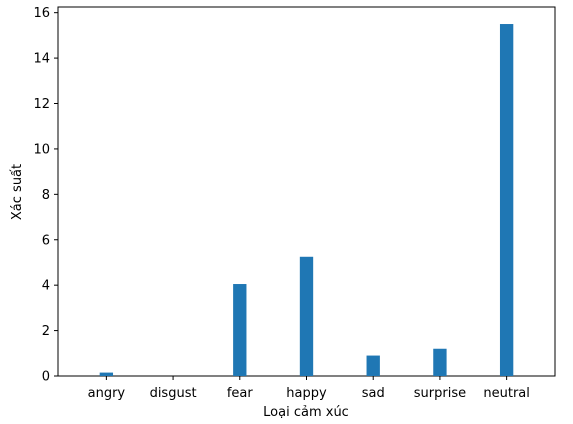  Describe the element at coordinates (306, 412) in the screenshot. I see `x-axis-title: Loại cảm xúc` at that location.